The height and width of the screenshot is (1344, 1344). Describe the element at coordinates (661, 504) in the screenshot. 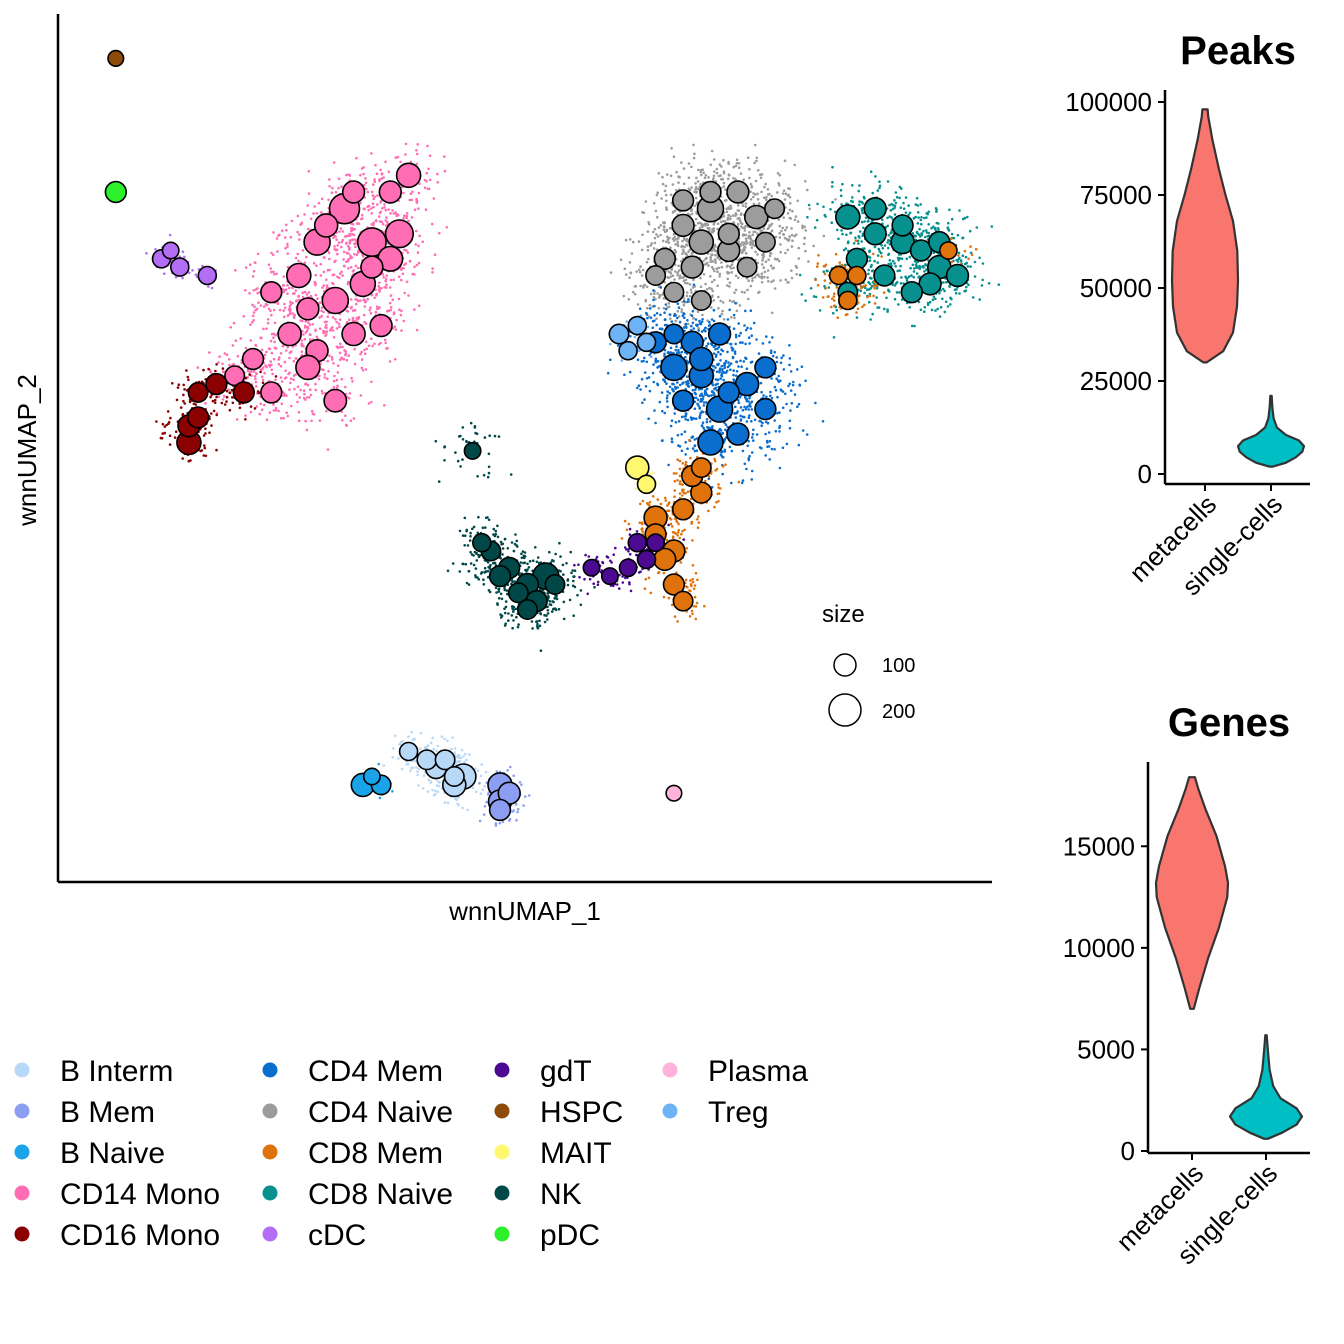

I see `cell-point-cd8-mem` at that location.